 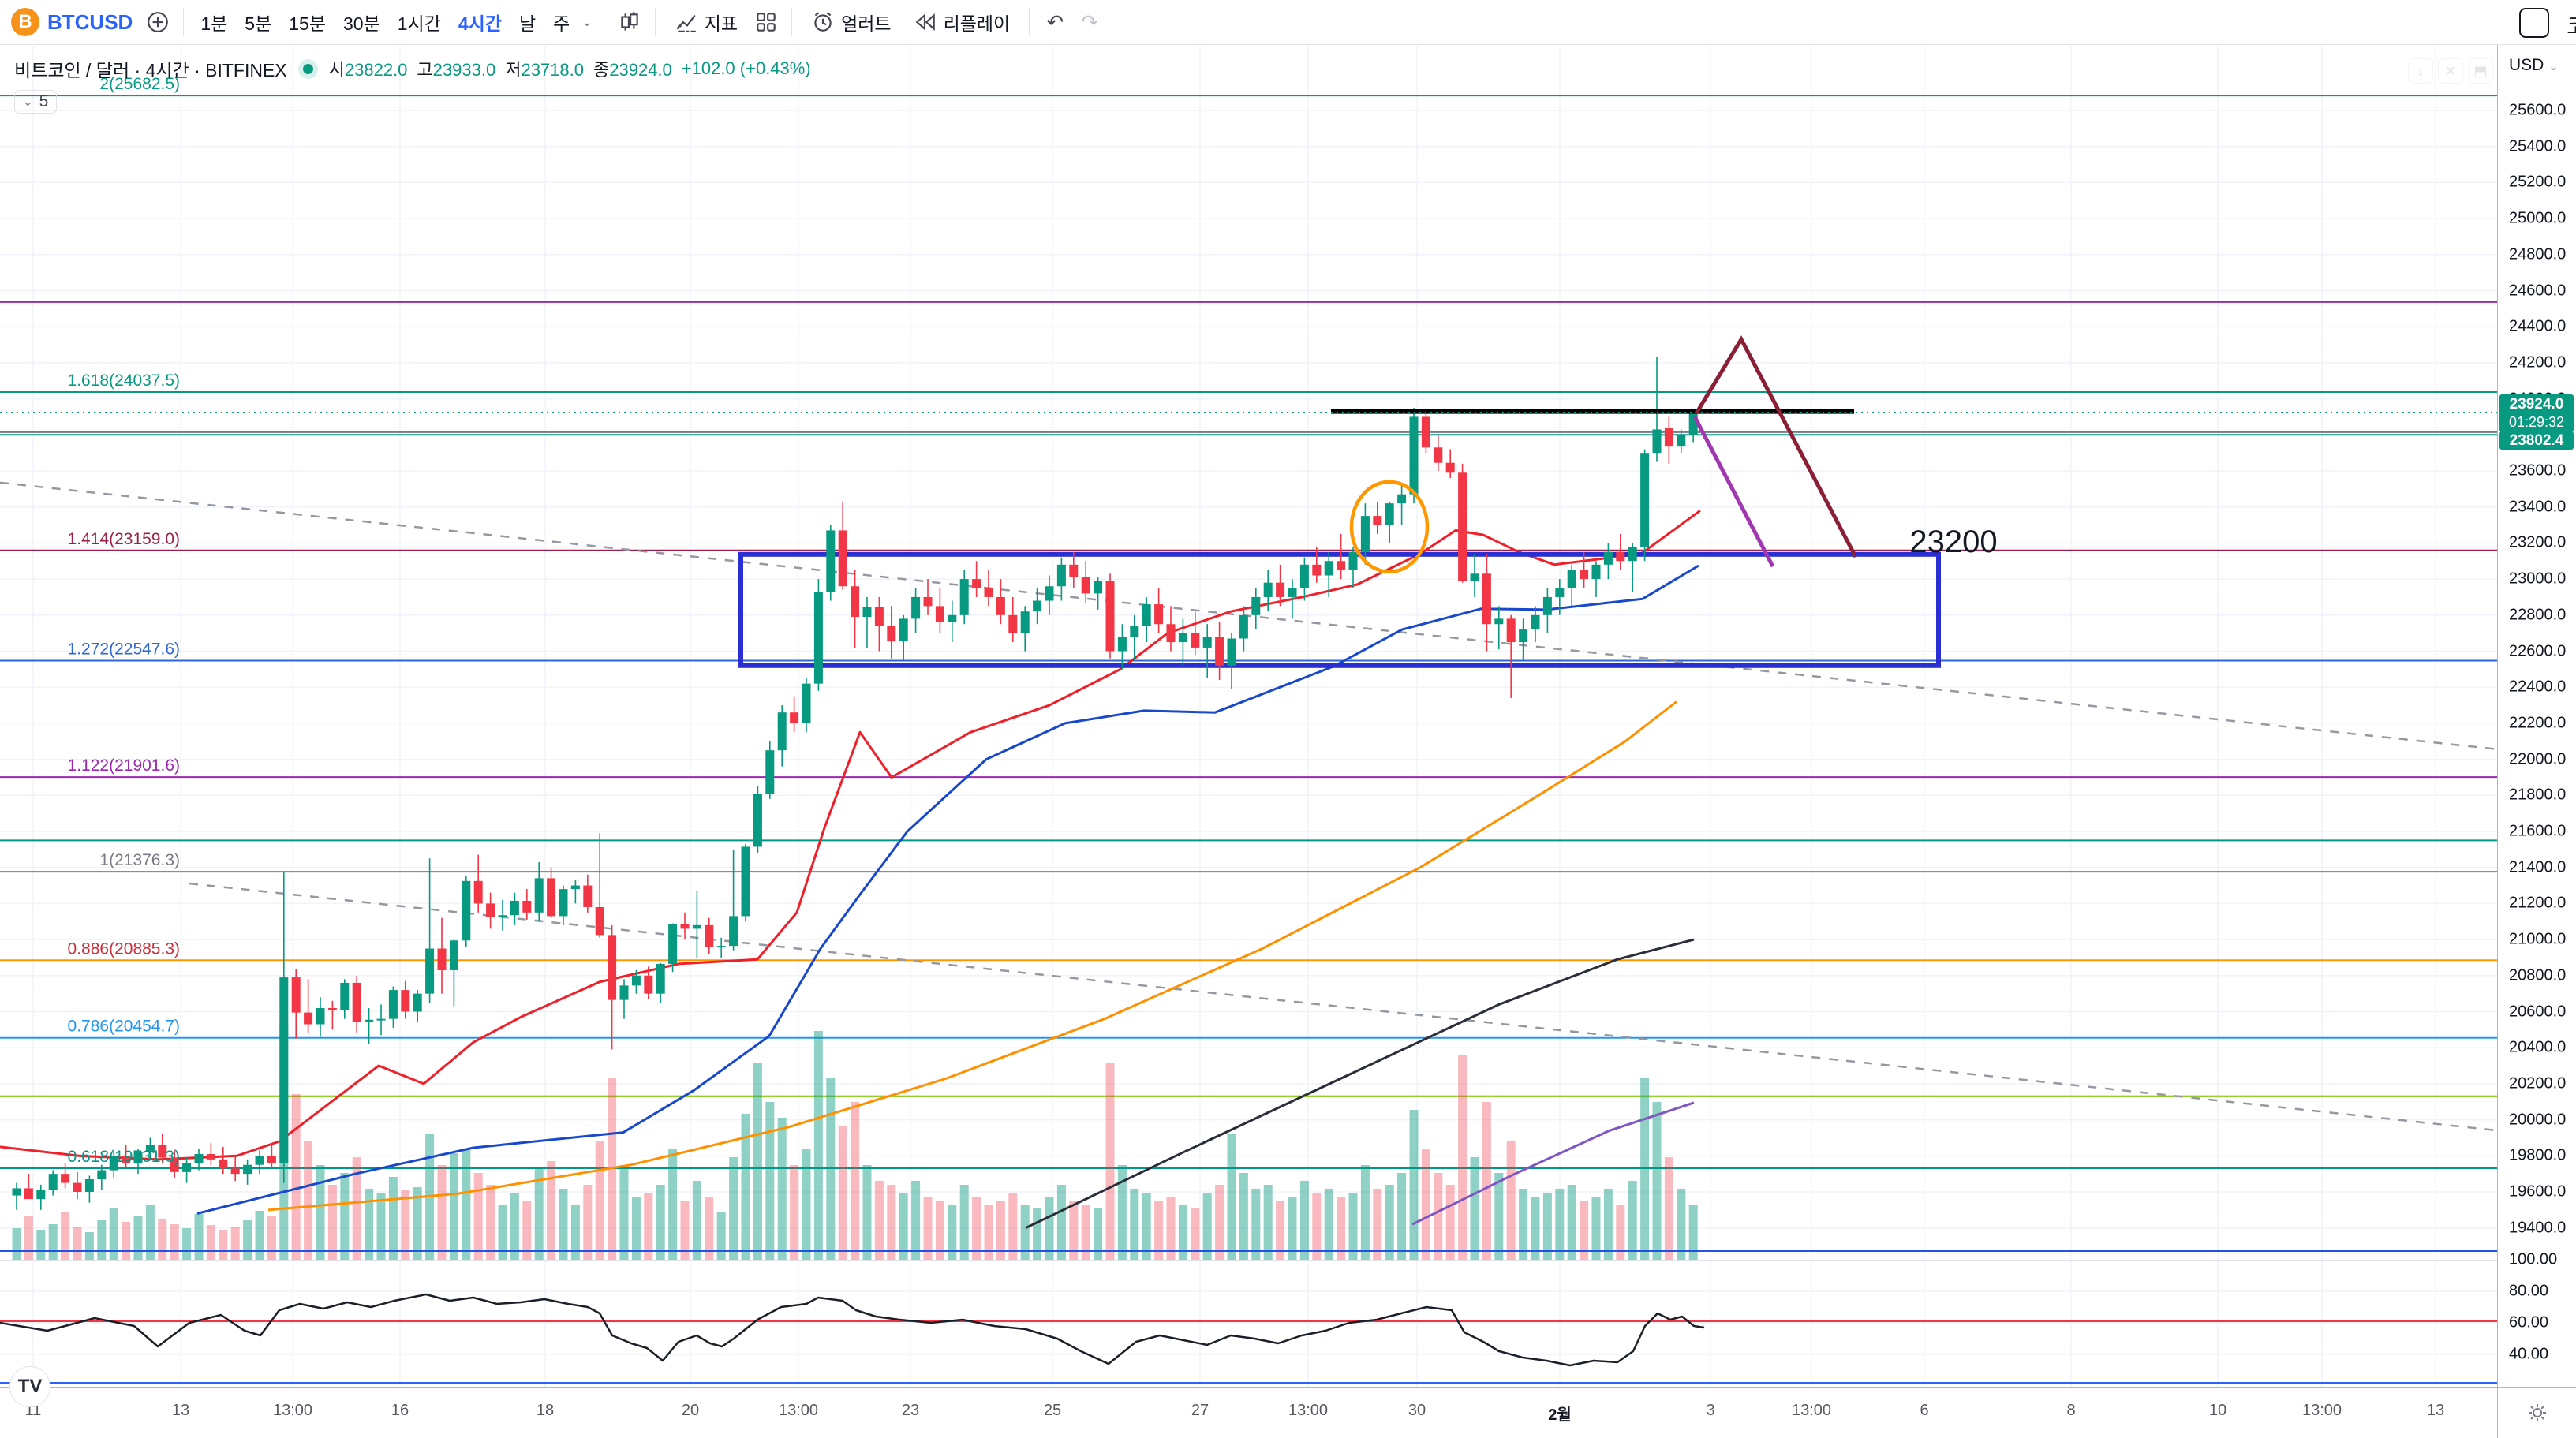 I want to click on price-tick-label: 21600.0, so click(x=2538, y=831).